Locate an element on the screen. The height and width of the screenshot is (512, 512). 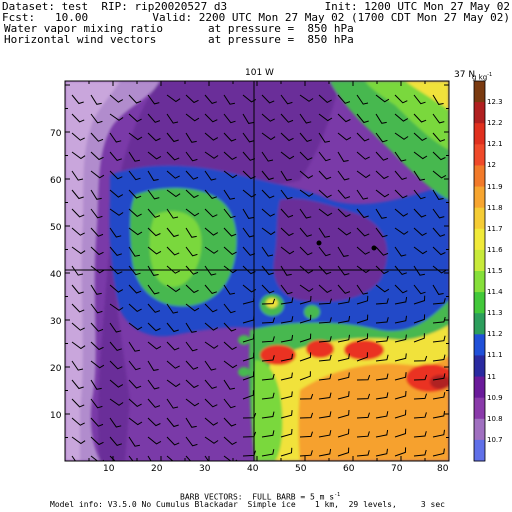
colorbar-unit: g kg-1 is located at coordinates (482, 77).